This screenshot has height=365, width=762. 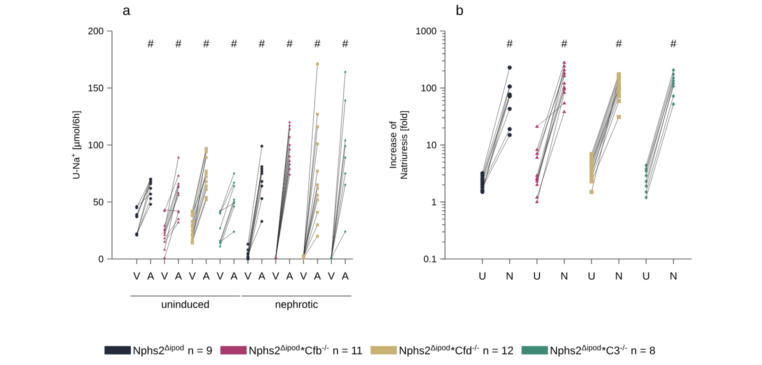 What do you see at coordinates (602, 350) in the screenshot?
I see `legend-label: Nphs2$^{Δipod}$*C3$^{-/-}$ n = 8` at bounding box center [602, 350].